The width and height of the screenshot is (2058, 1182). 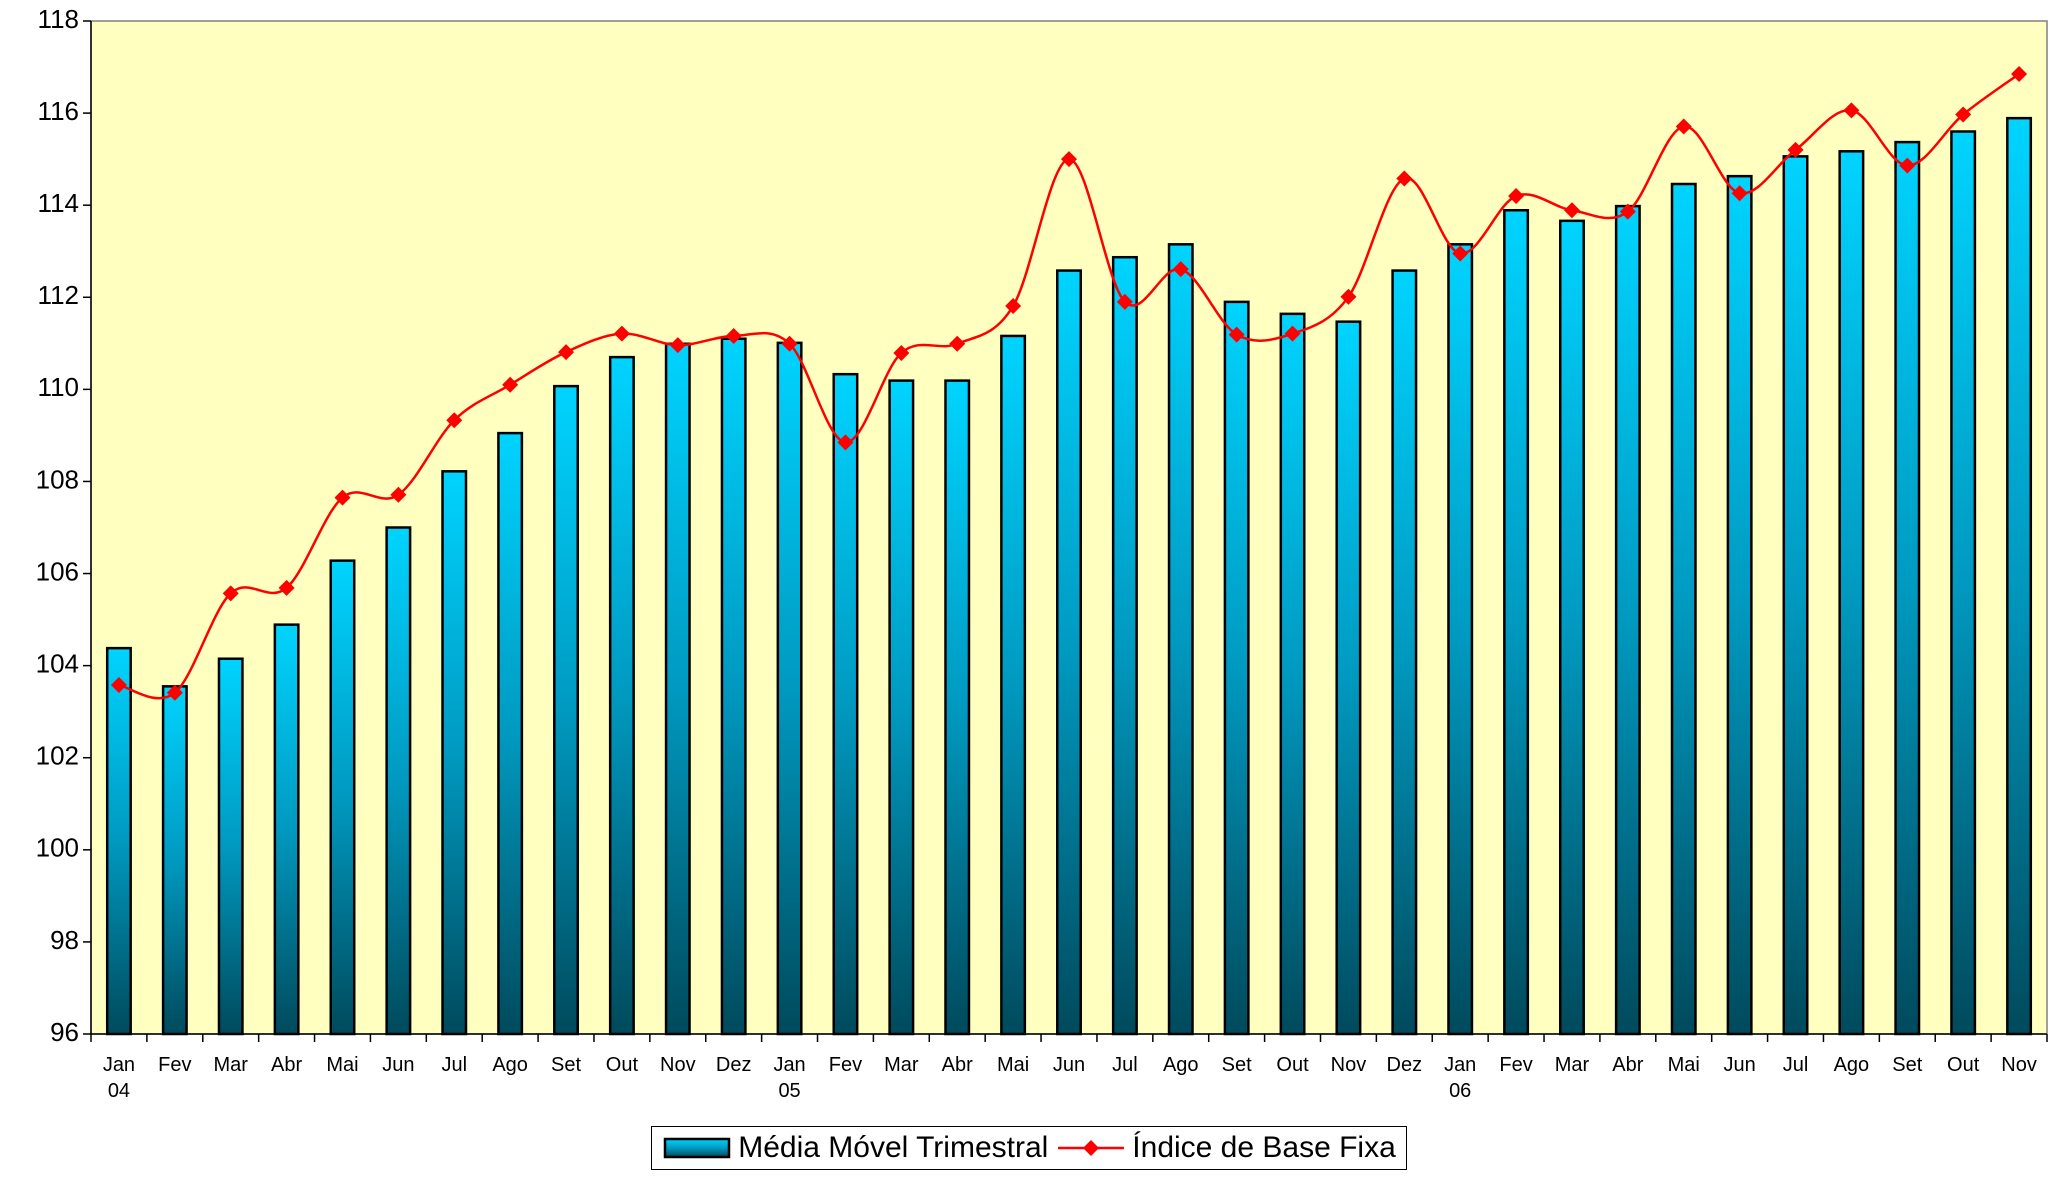 I want to click on x-tick-label: Out, so click(x=1963, y=1065).